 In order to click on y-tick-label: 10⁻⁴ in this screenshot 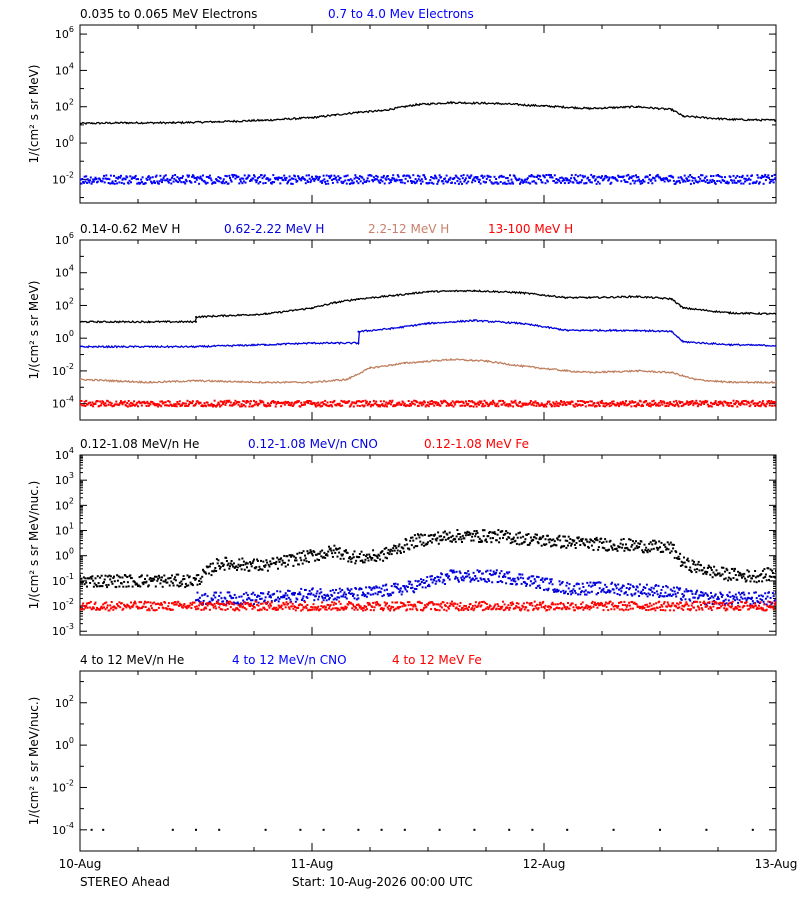, I will do `click(63, 829)`.